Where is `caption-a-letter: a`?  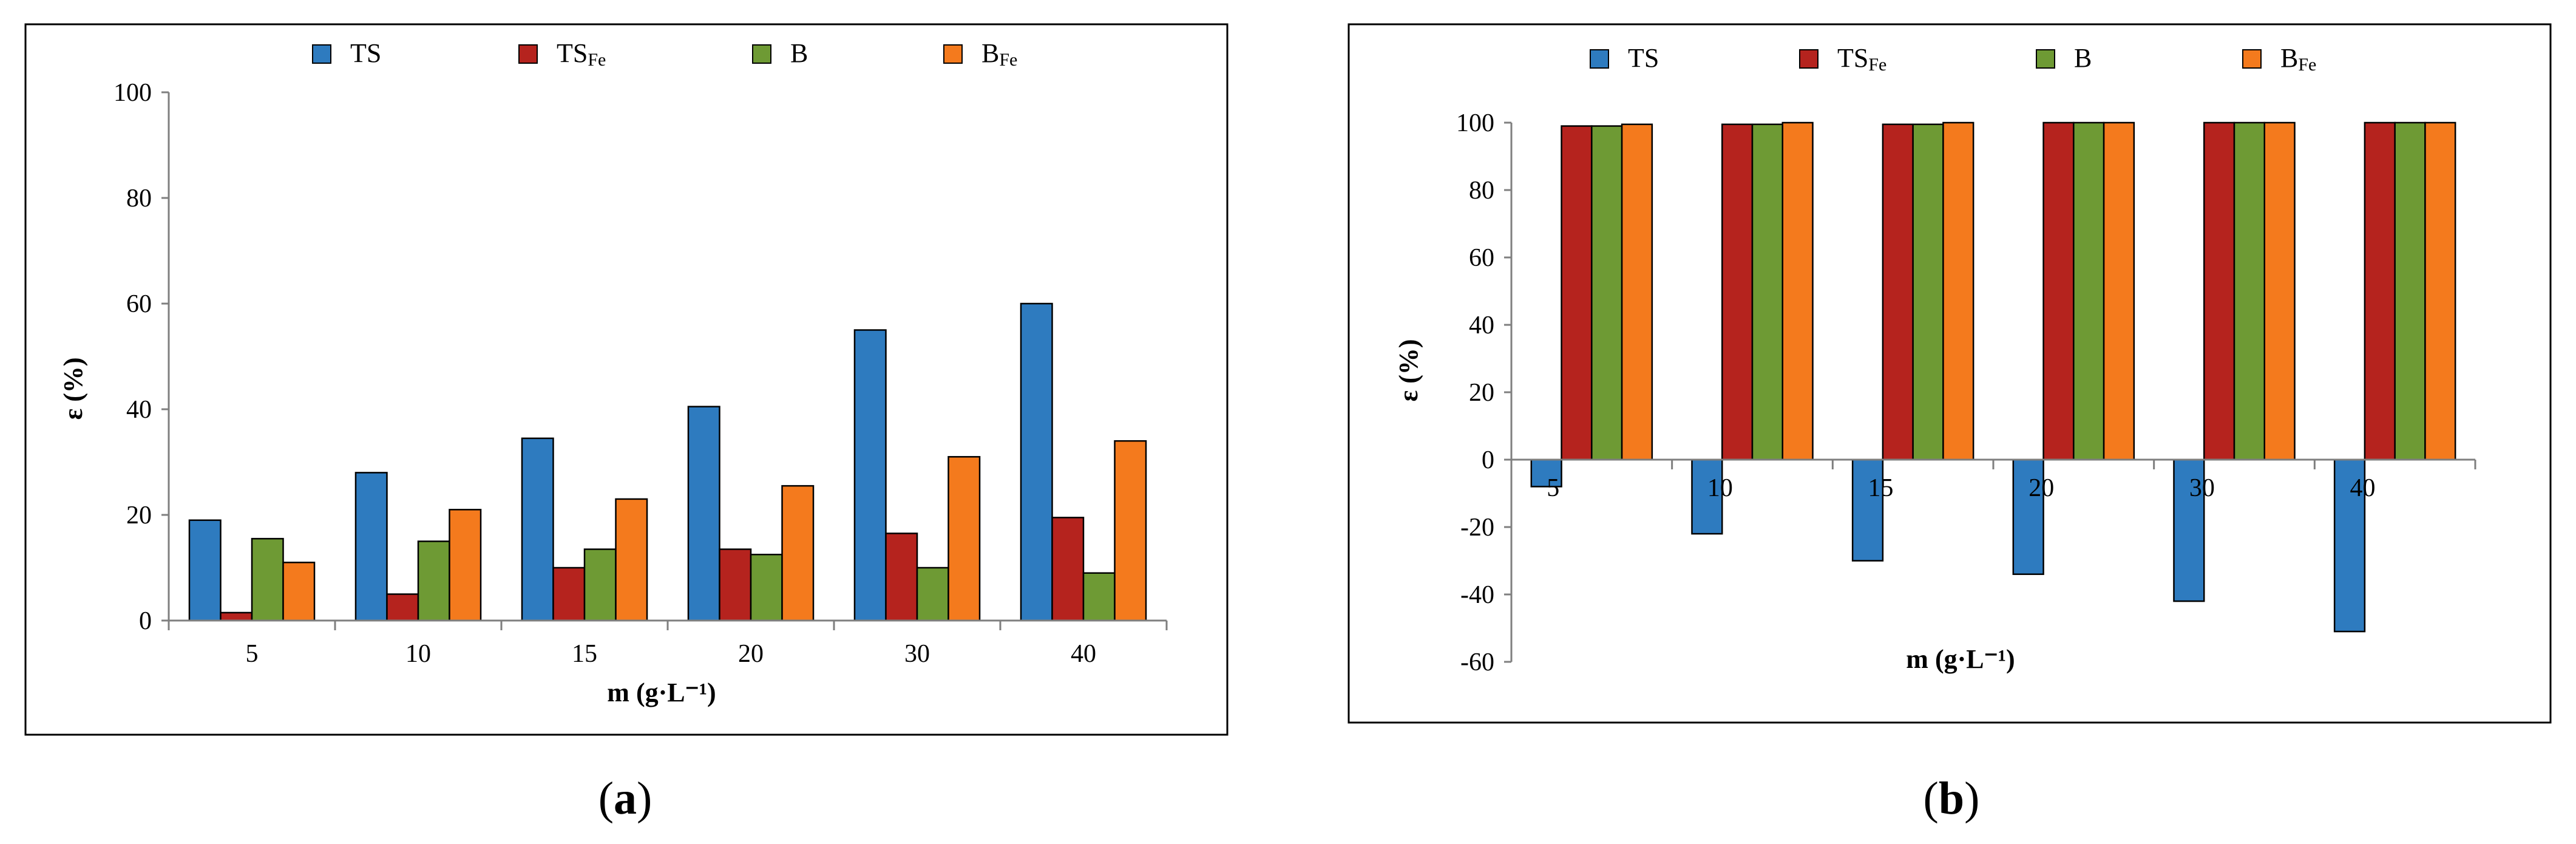 caption-a-letter: a is located at coordinates (625, 798).